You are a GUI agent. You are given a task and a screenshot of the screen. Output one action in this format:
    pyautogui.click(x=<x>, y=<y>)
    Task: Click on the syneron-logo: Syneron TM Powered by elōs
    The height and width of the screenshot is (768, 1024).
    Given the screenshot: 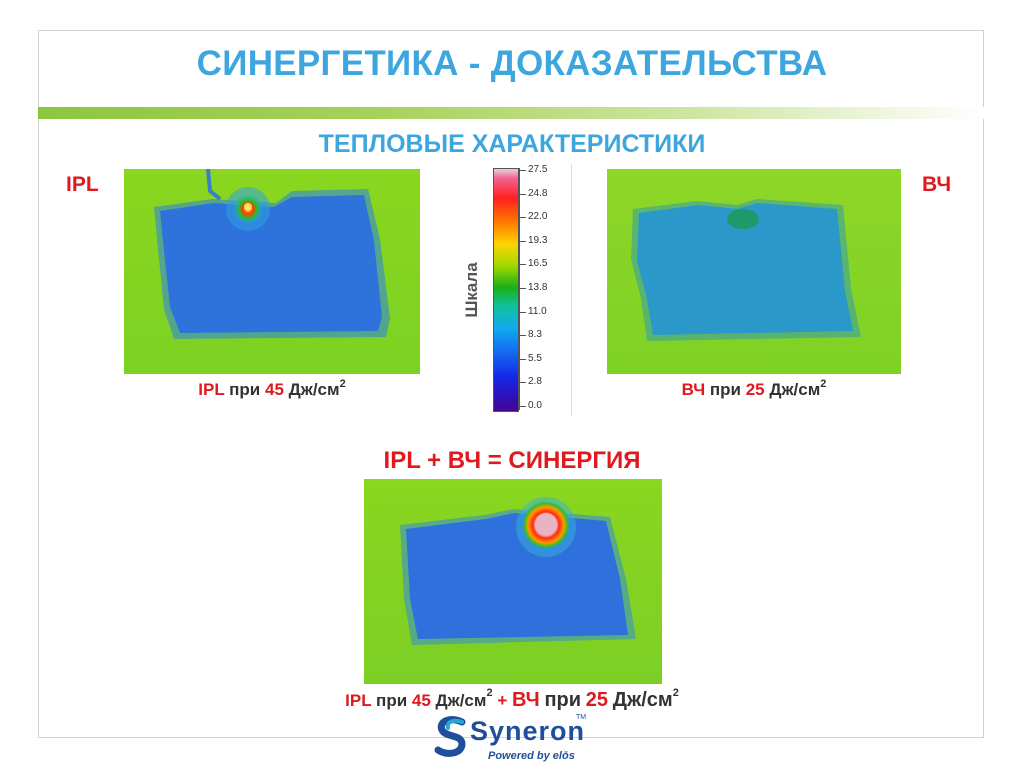 What is the action you would take?
    pyautogui.click(x=515, y=738)
    